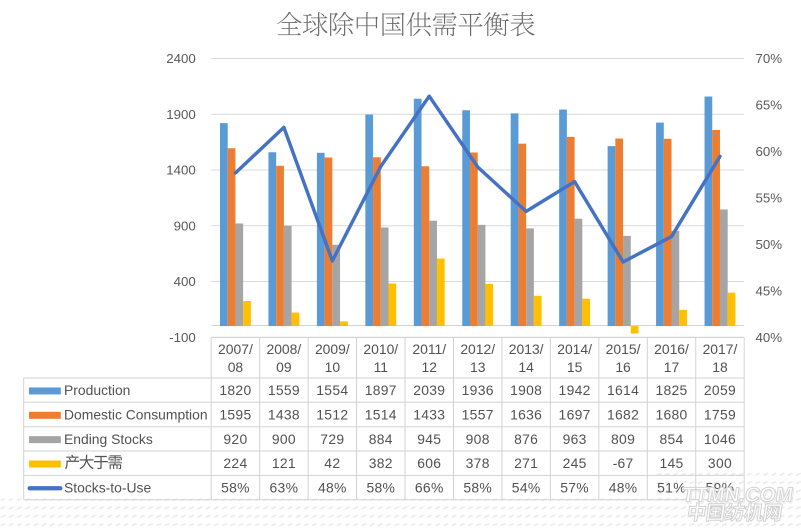  I want to click on svg-text: 1433, so click(429, 415).